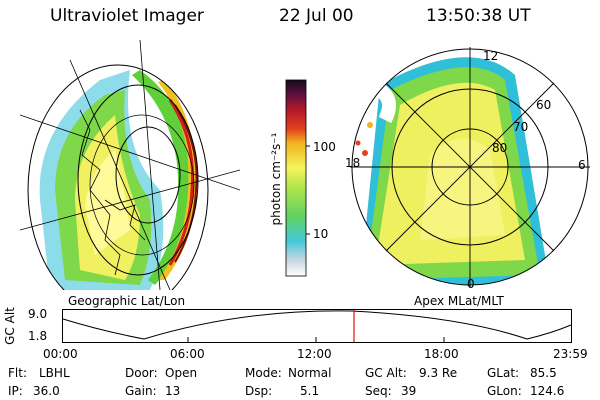 The height and width of the screenshot is (400, 600). Describe the element at coordinates (521, 127) in the screenshot. I see `mlat-label-70: 70` at that location.